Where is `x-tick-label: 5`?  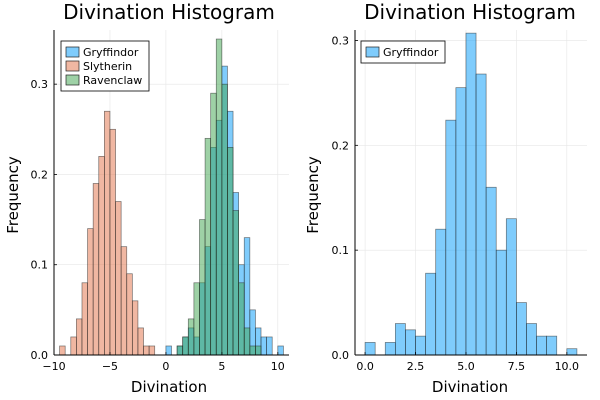
x-tick-label: 5 is located at coordinates (221, 366).